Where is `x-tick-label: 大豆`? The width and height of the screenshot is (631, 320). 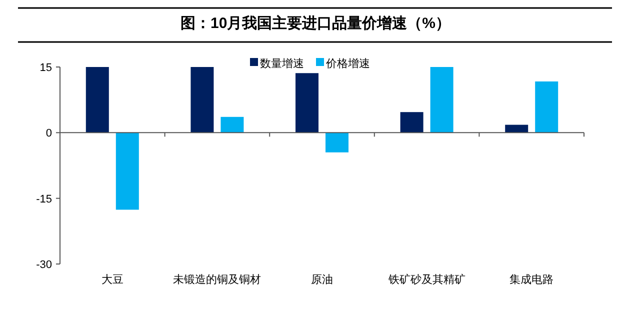 x-tick-label: 大豆 is located at coordinates (112, 279).